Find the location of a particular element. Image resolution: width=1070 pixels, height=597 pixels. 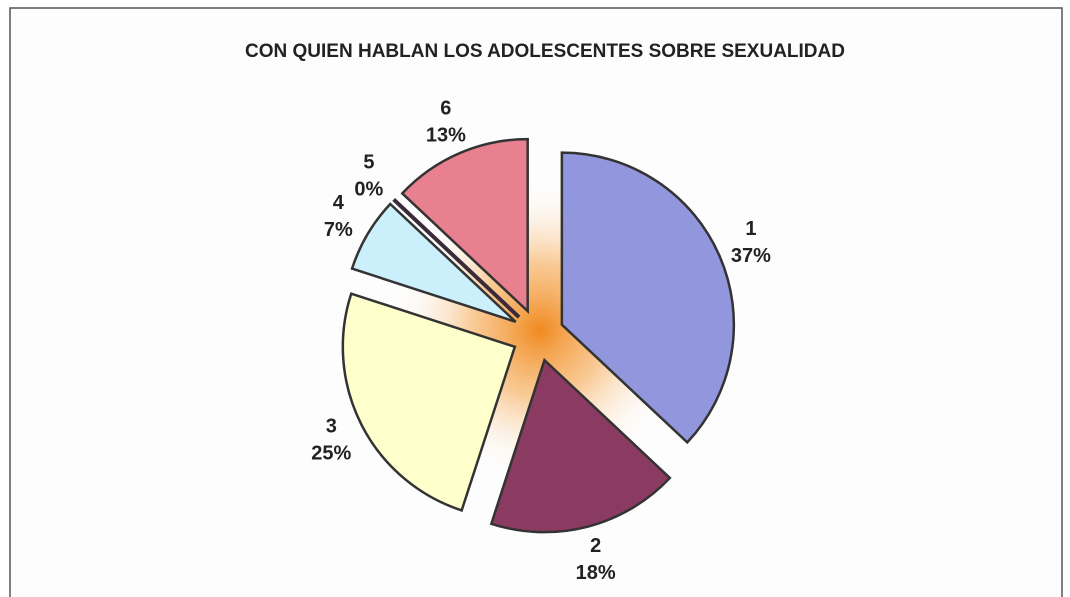

slice-percent: 18% is located at coordinates (596, 573).